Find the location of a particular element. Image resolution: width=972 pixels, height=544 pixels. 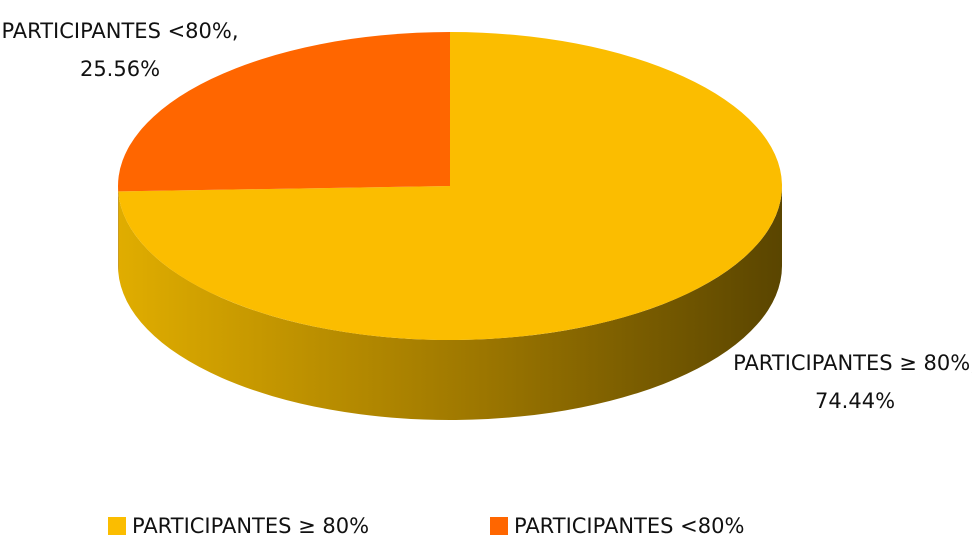

legend-label: PARTICIPANTES ≥ 80% is located at coordinates (251, 526).